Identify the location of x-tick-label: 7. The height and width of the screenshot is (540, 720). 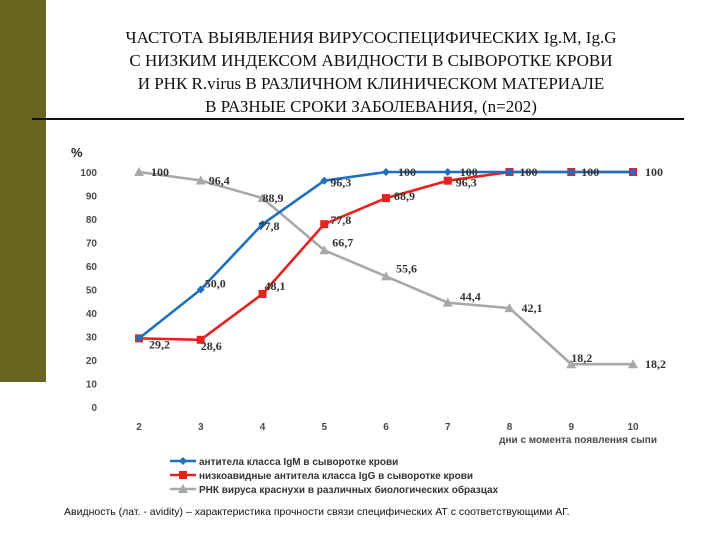
(448, 427).